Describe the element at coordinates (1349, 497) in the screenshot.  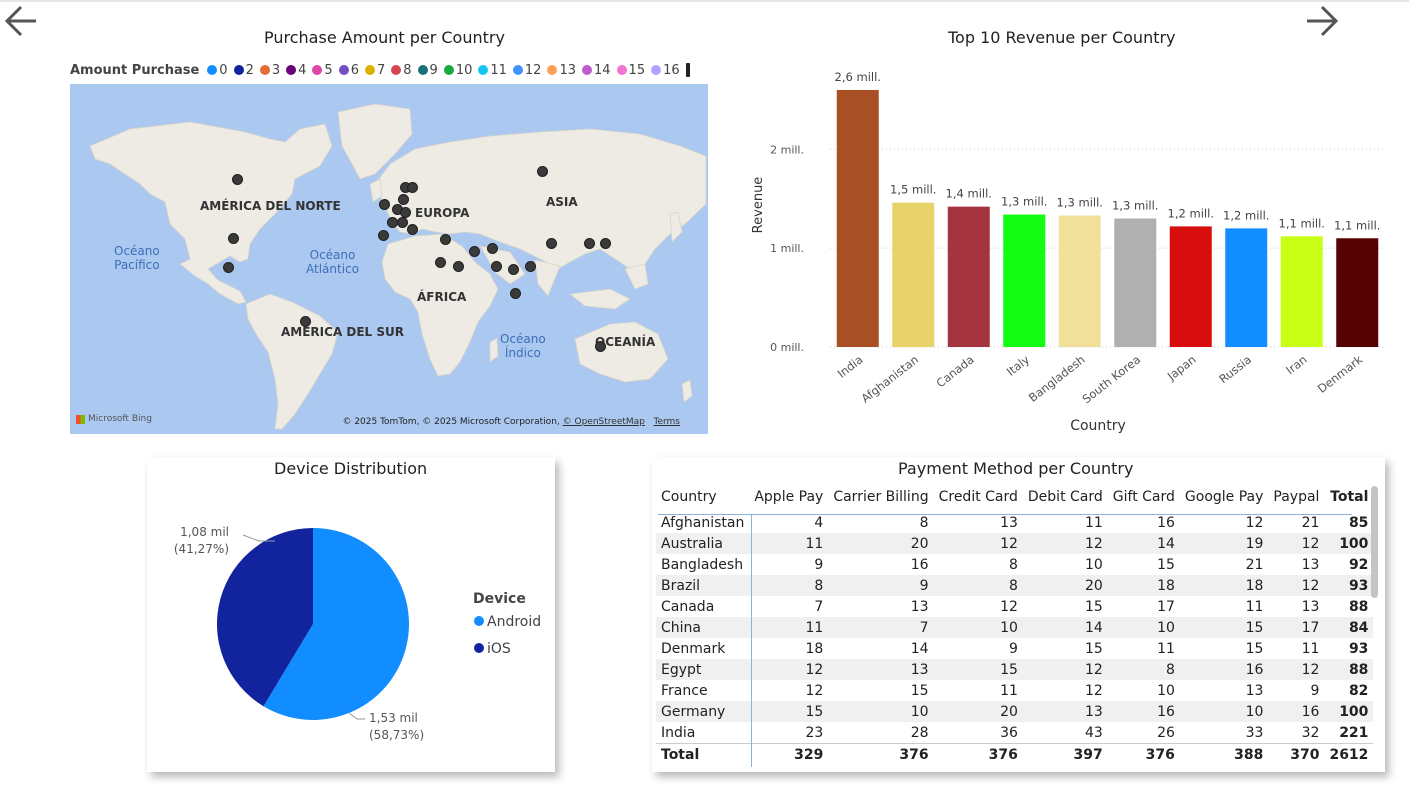
I see `column-header: Total` at that location.